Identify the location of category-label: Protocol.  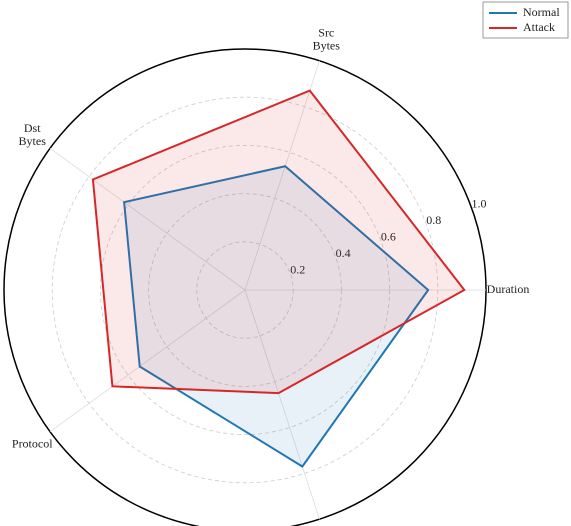
(32, 443).